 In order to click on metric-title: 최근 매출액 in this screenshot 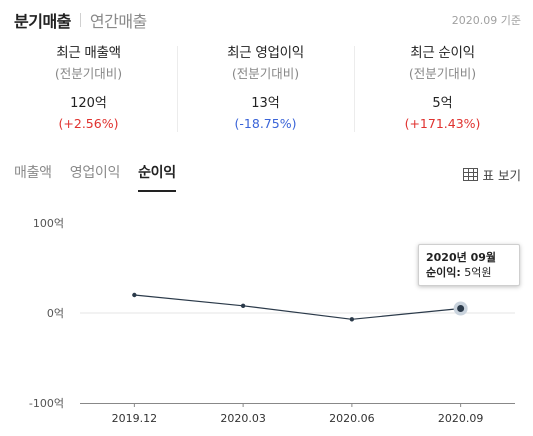, I will do `click(88, 53)`.